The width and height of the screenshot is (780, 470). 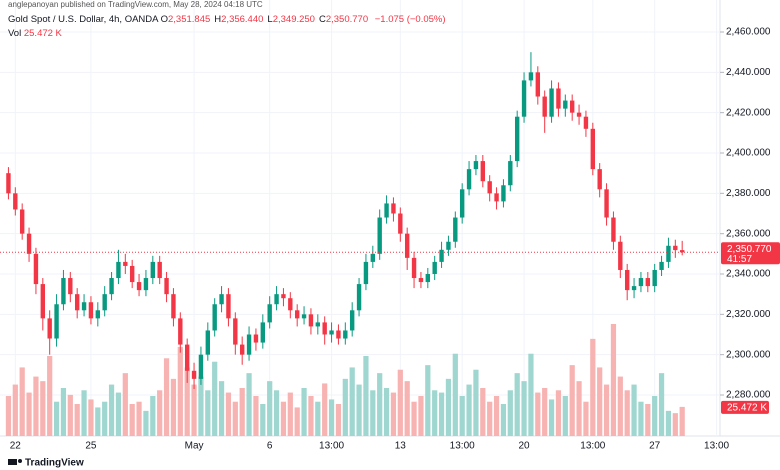 I want to click on ohlc-value: 2,349.250, so click(x=293, y=19).